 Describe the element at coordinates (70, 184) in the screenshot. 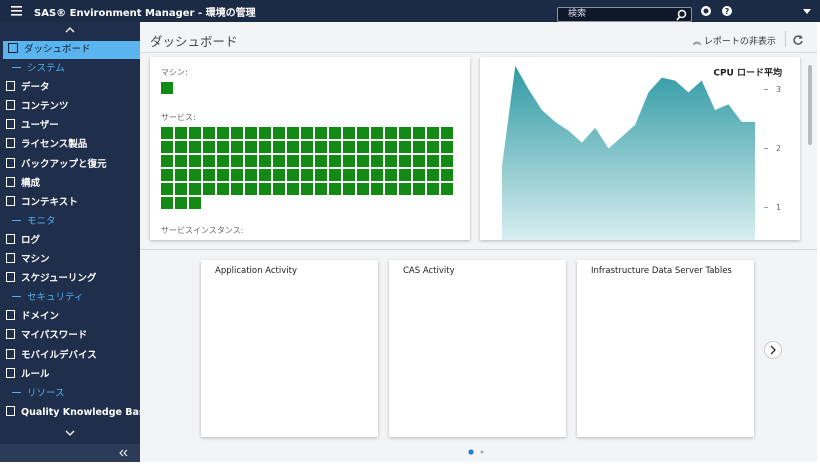

I see `nav-item: 構成` at that location.